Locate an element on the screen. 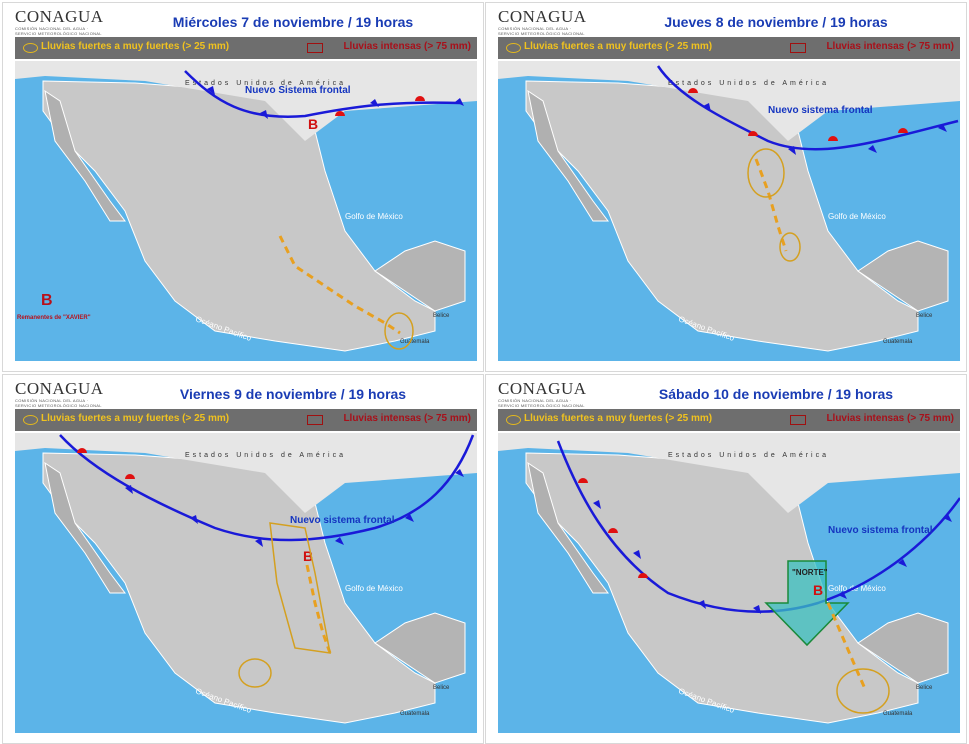 The image size is (969, 744). usa-land is located at coordinates (246, 101).